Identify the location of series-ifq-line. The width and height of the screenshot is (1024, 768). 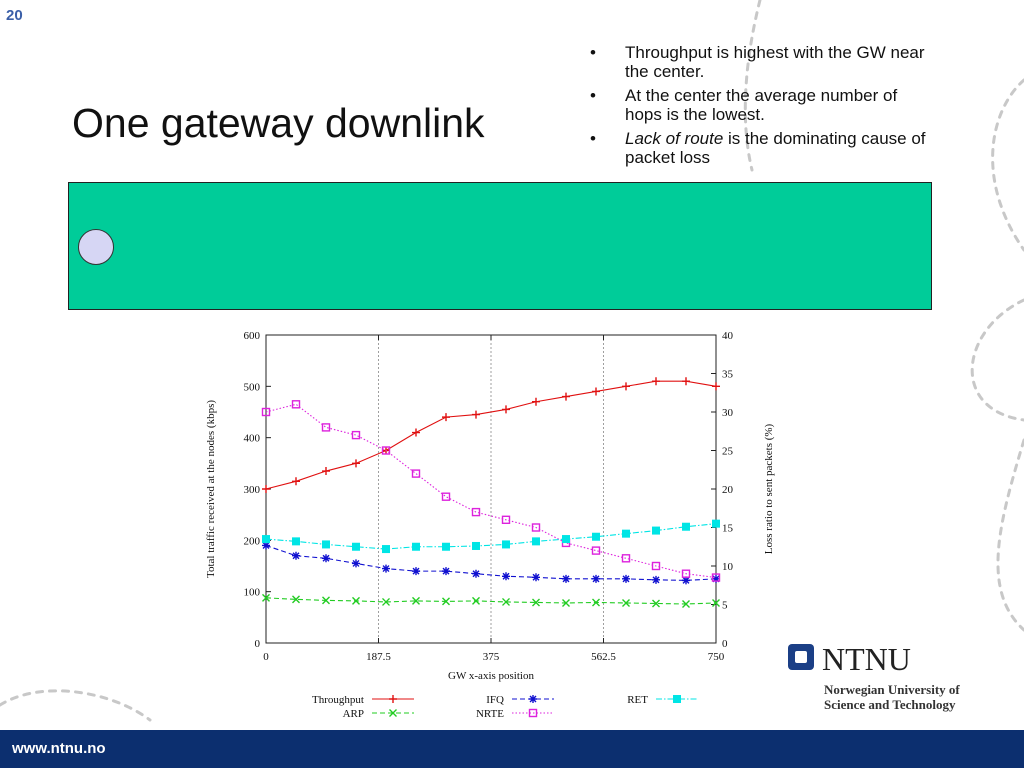
(491, 562).